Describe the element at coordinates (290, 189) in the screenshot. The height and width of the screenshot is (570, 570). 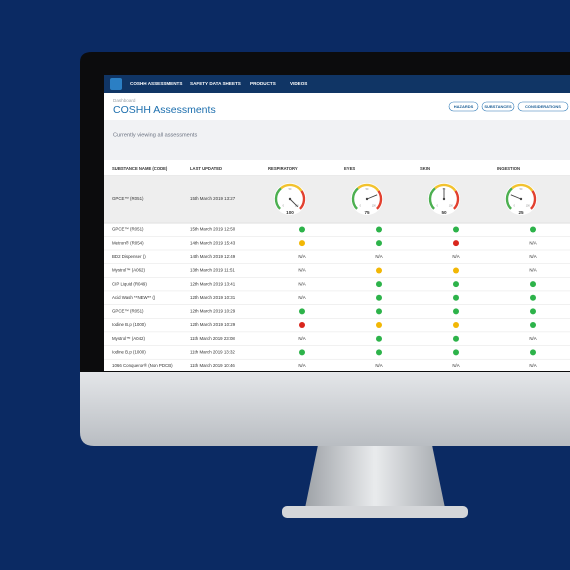
I see `gauge-tick-label: 50` at that location.